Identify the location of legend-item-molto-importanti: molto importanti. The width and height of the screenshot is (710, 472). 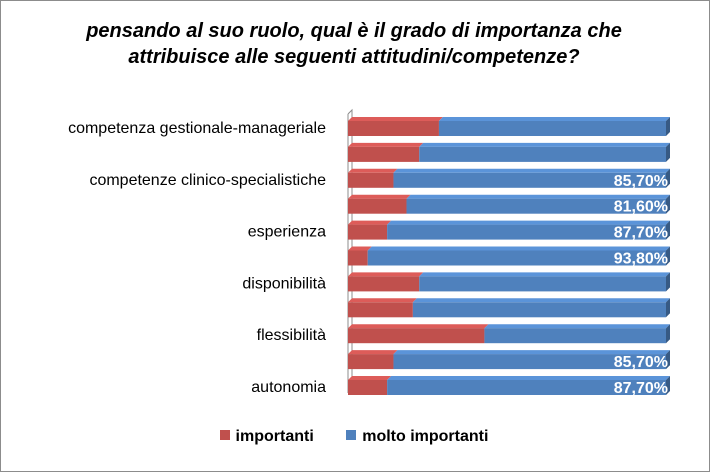
(417, 437).